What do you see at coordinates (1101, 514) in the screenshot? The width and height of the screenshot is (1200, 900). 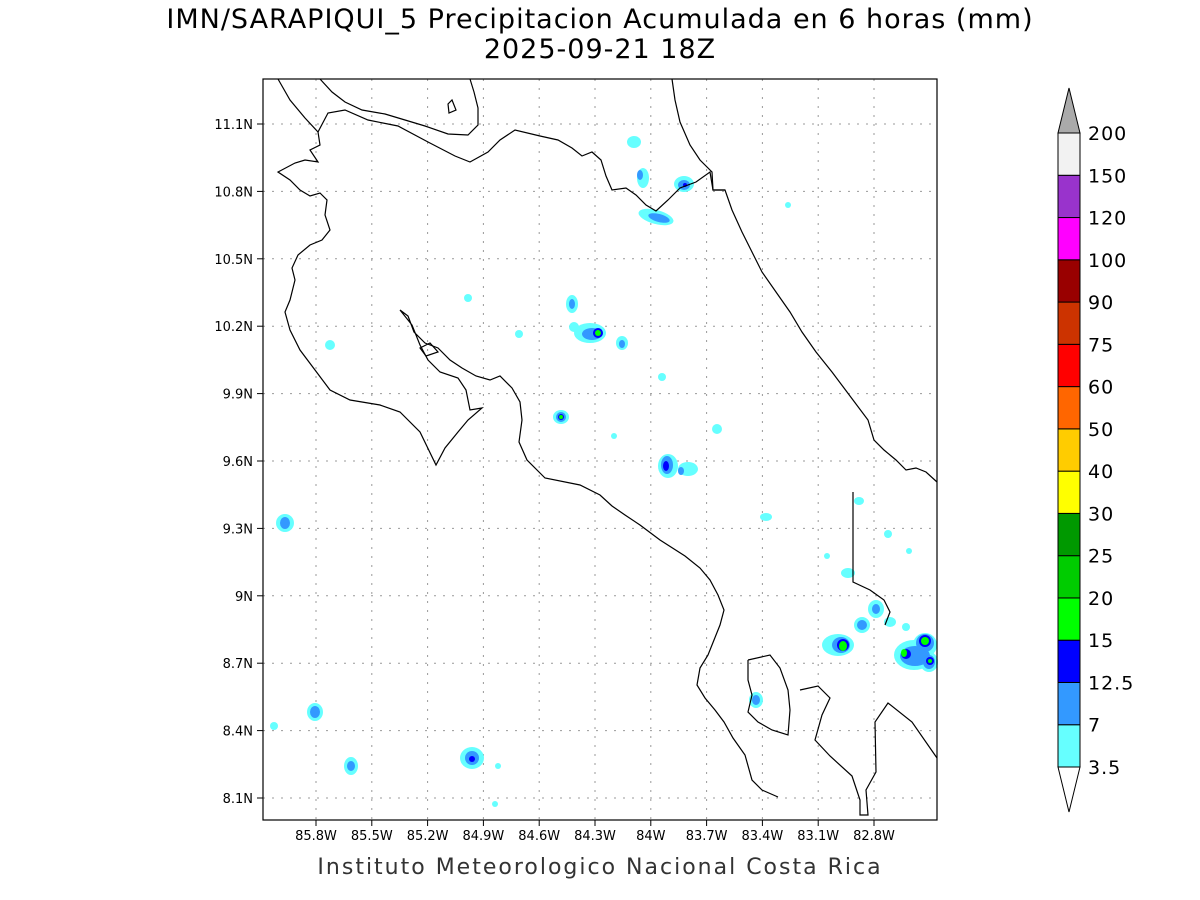 I see `colorbar-label: 30` at bounding box center [1101, 514].